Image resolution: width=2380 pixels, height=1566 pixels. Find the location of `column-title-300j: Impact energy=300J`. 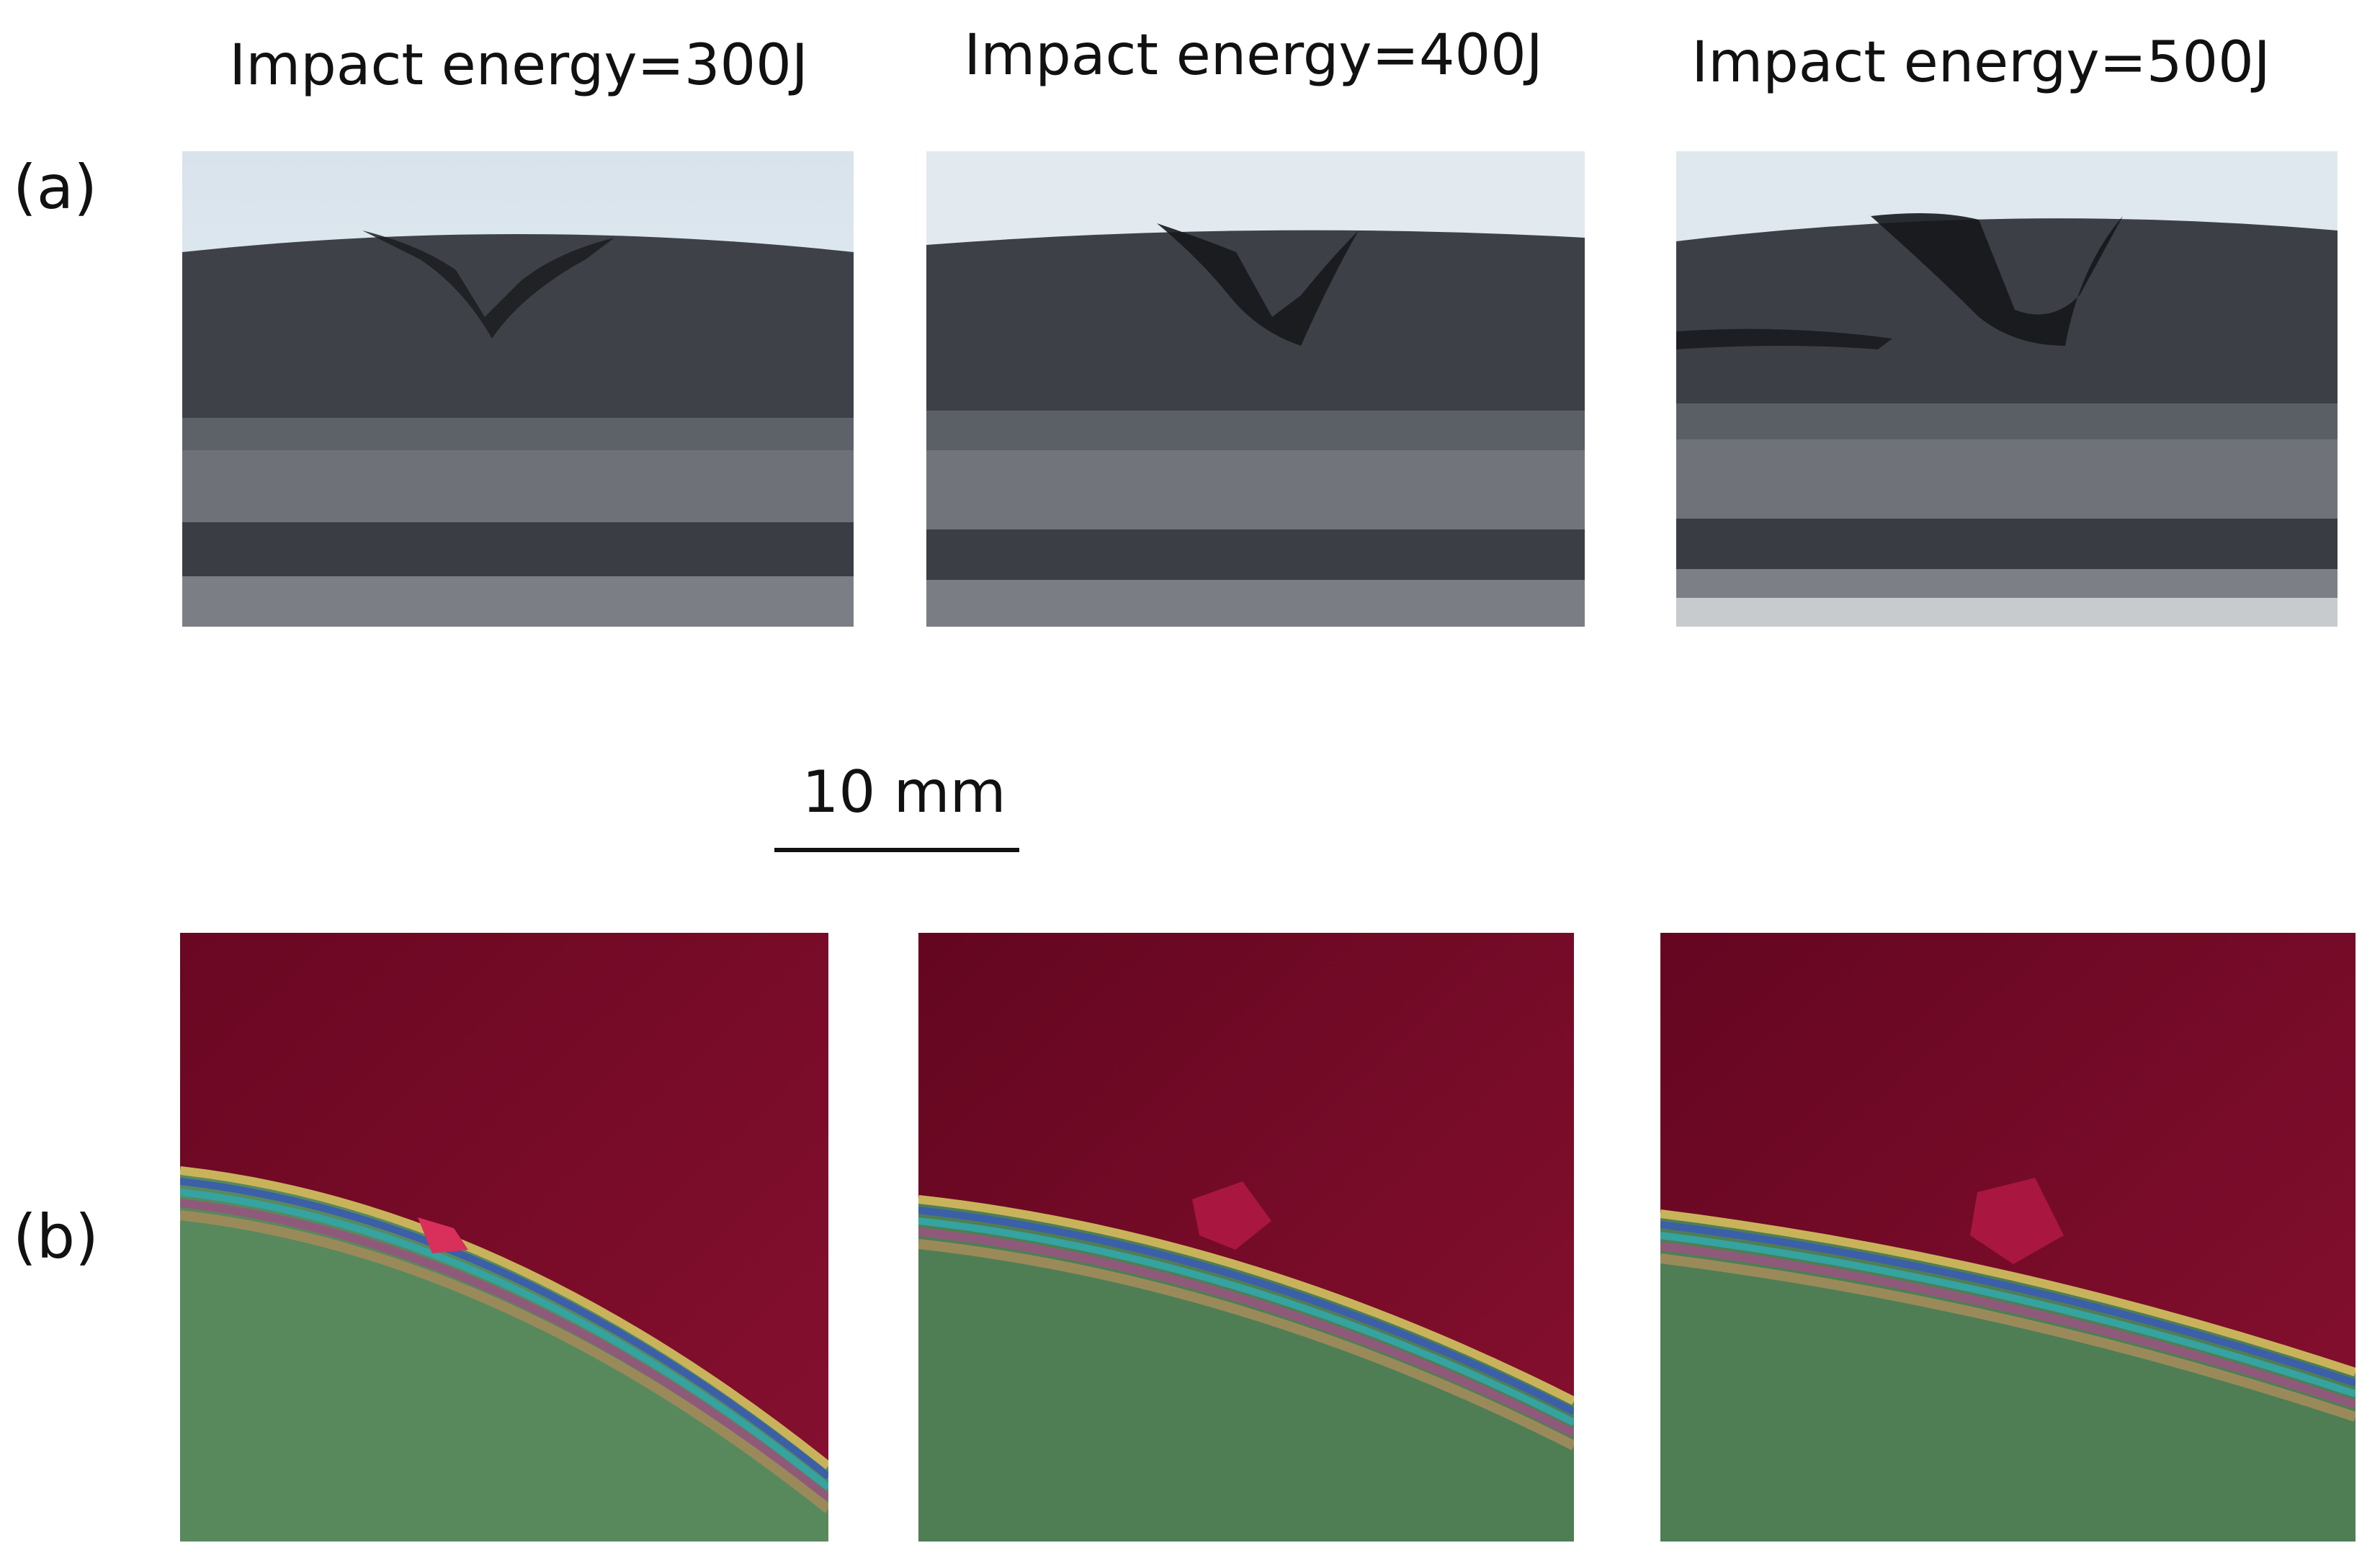

column-title-300j: Impact energy=300J is located at coordinates (518, 66).